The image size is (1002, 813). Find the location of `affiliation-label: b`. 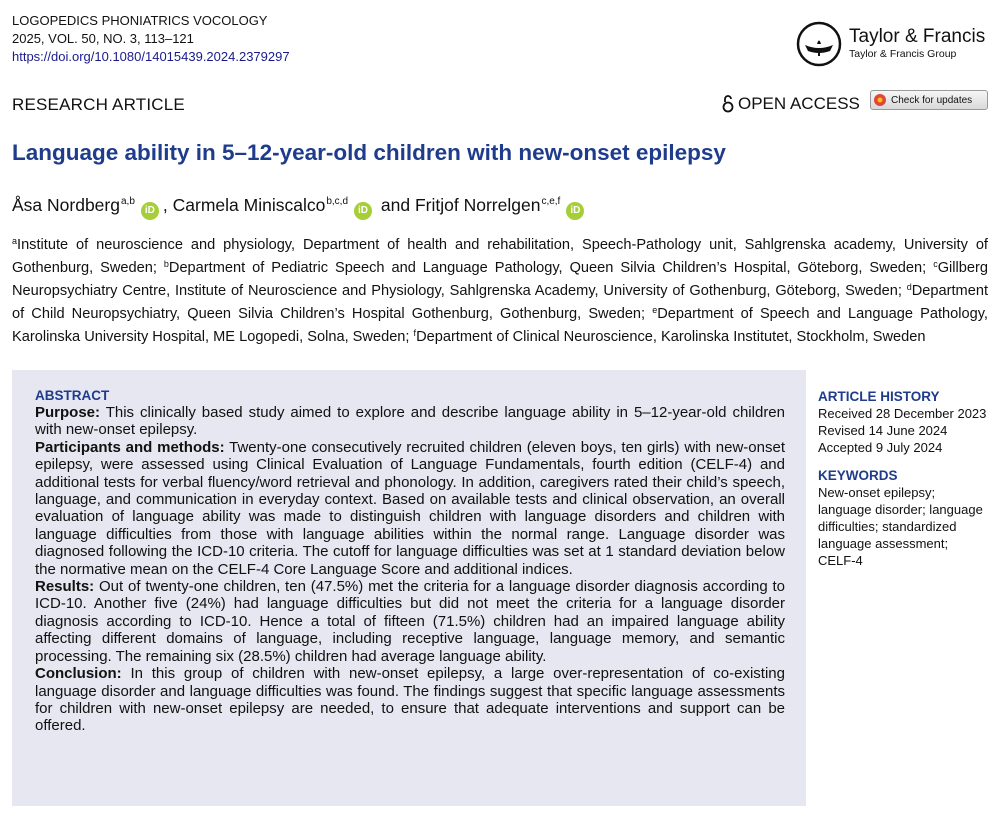

affiliation-label: b is located at coordinates (166, 264).